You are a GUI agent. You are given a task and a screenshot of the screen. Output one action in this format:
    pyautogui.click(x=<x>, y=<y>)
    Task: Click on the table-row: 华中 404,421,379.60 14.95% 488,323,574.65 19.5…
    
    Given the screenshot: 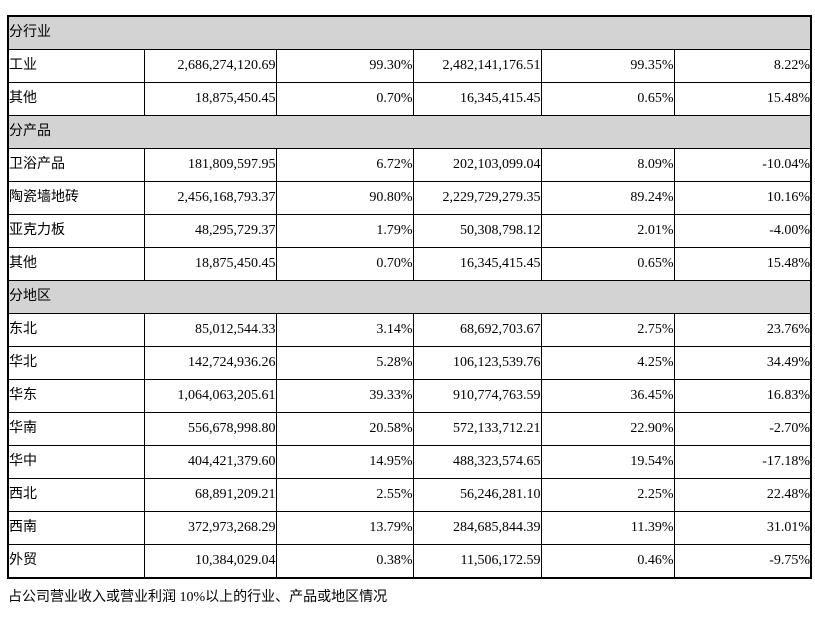 What is the action you would take?
    pyautogui.click(x=409, y=462)
    